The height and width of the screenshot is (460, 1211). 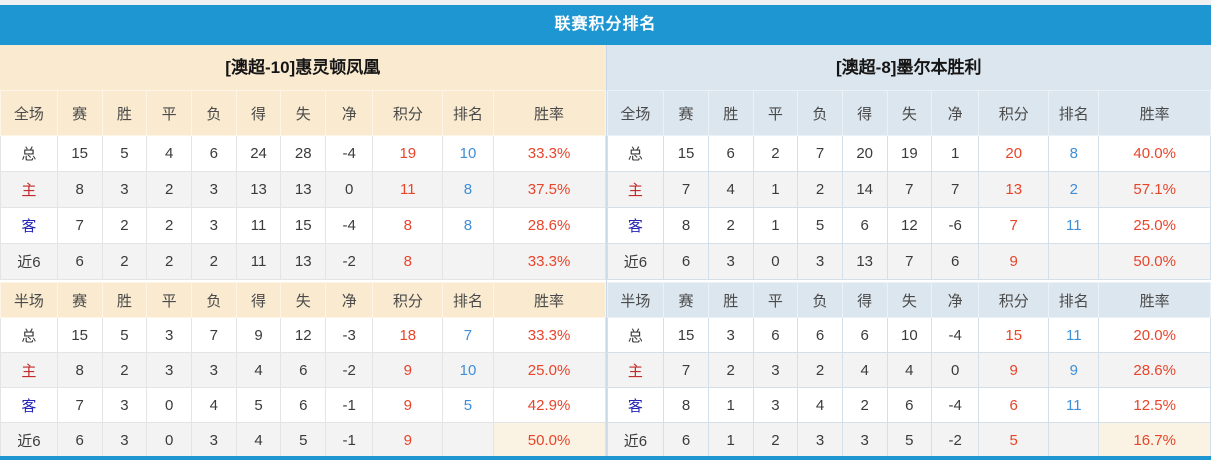 I want to click on col-header-win-rate: 胜率, so click(x=549, y=113).